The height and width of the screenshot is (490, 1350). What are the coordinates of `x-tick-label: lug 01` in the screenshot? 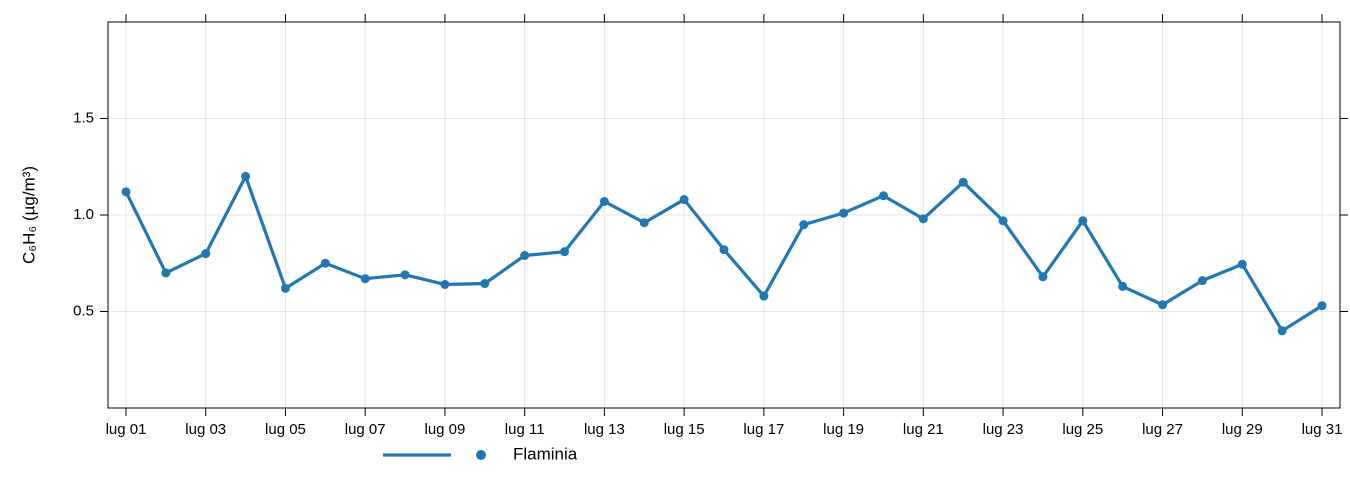 It's located at (126, 429).